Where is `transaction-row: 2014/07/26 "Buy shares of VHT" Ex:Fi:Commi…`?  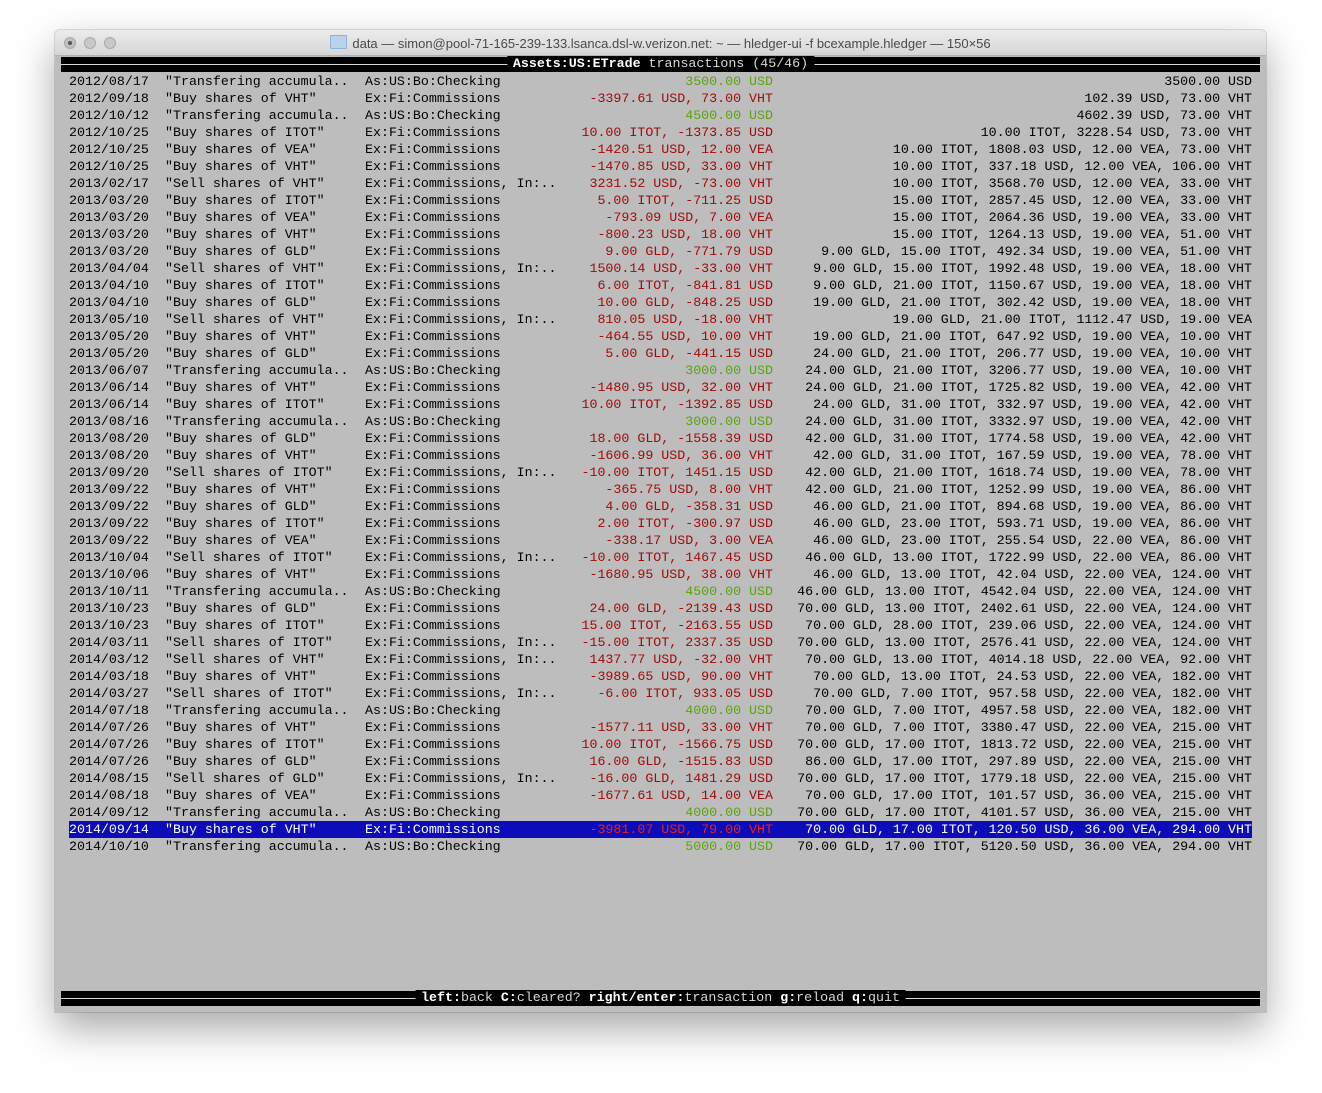 transaction-row: 2014/07/26 "Buy shares of VHT" Ex:Fi:Commi… is located at coordinates (660, 727).